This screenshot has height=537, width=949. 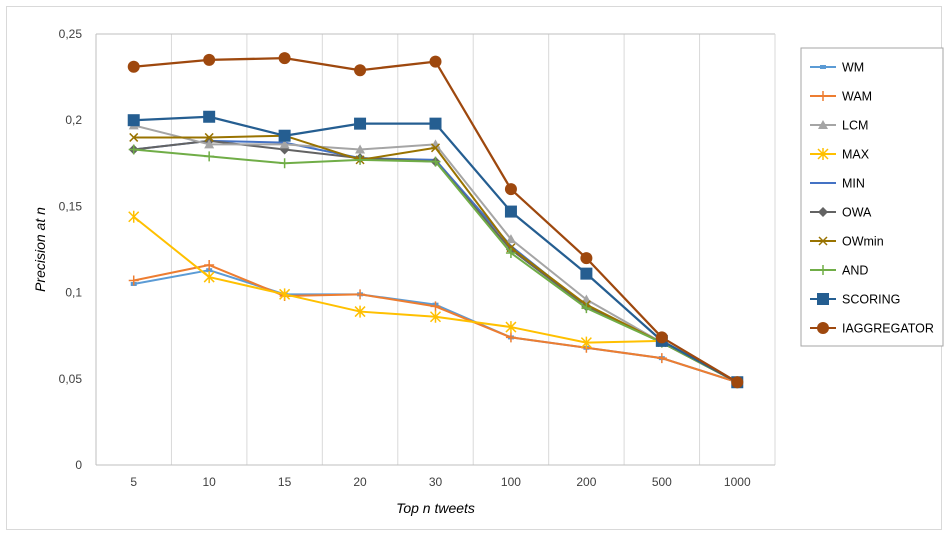 I want to click on legend-label-lcm: LCM, so click(x=855, y=126).